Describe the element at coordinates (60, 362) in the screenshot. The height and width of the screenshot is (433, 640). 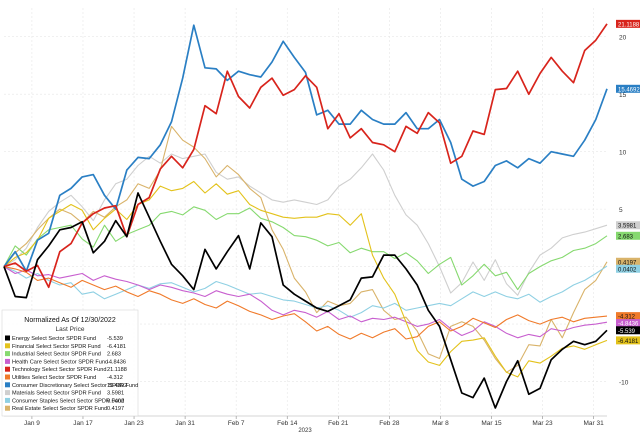
I see `legend-name-3: Health Care Select Sector SPDR Fund` at that location.